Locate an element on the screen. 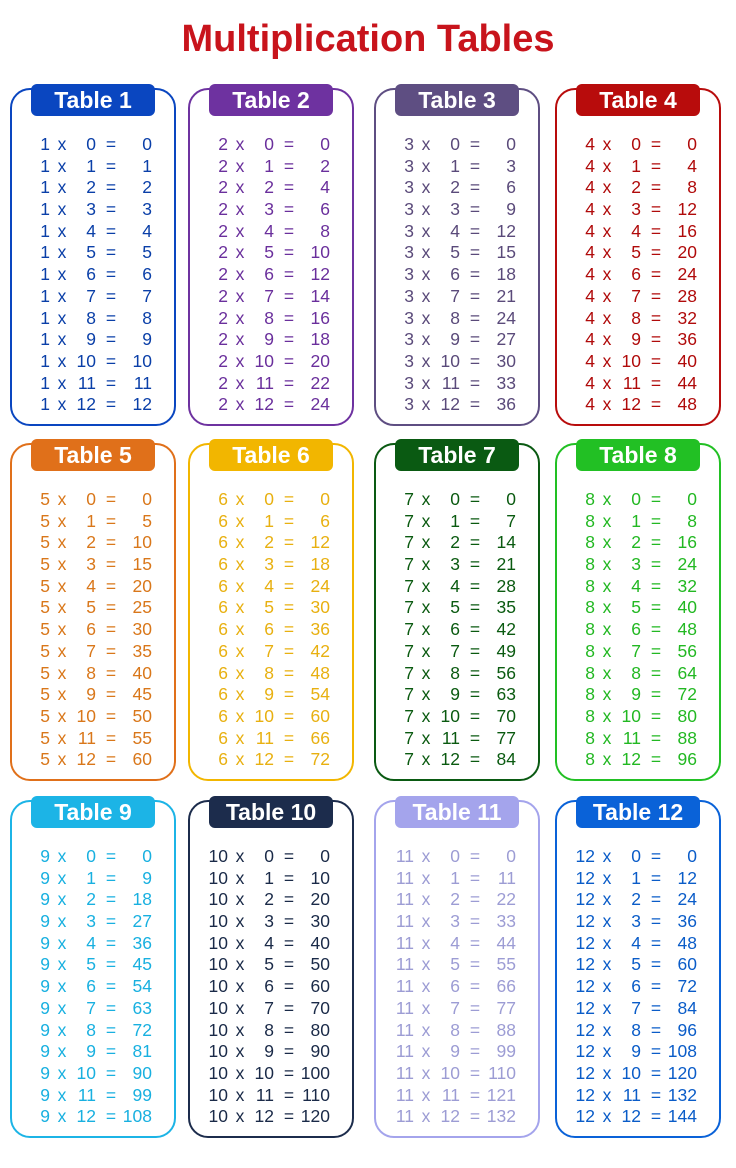 The image size is (736, 1168). multiplicand: 8 is located at coordinates (590, 694).